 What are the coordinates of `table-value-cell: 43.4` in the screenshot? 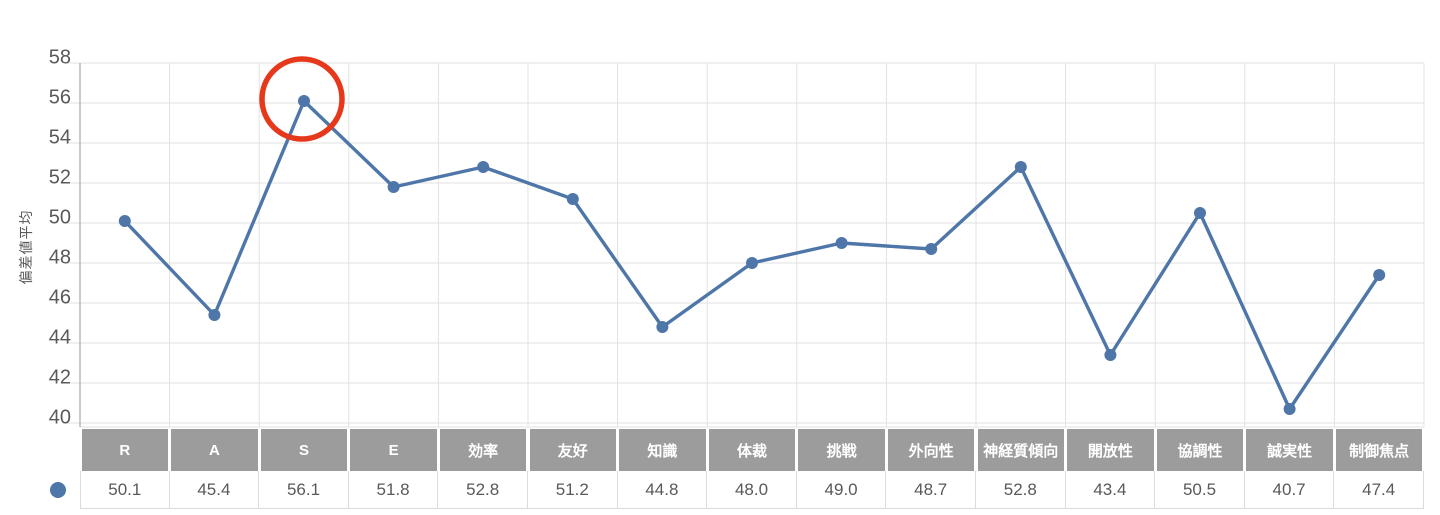 It's located at (1110, 490).